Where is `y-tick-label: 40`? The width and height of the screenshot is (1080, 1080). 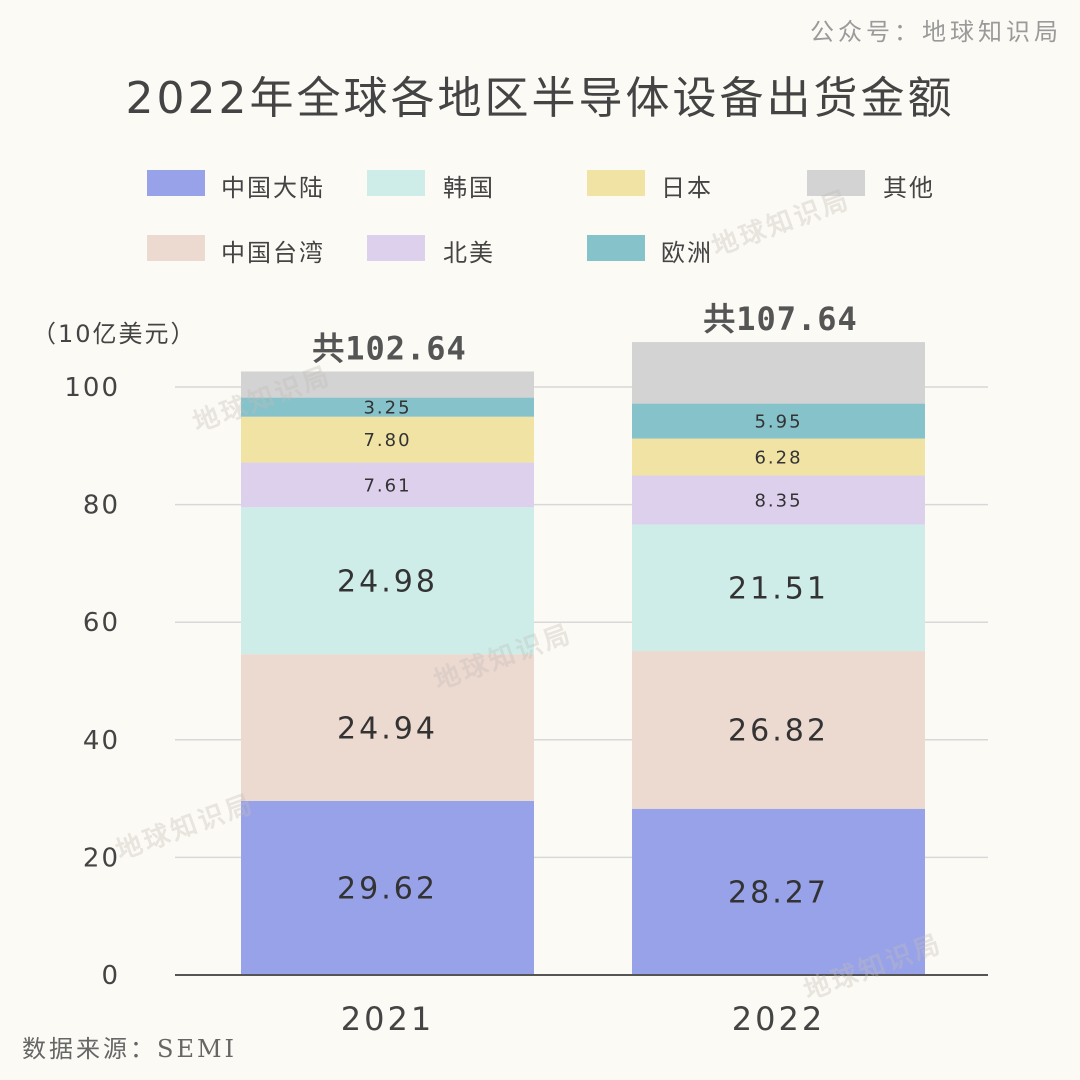
y-tick-label: 40 is located at coordinates (101, 741).